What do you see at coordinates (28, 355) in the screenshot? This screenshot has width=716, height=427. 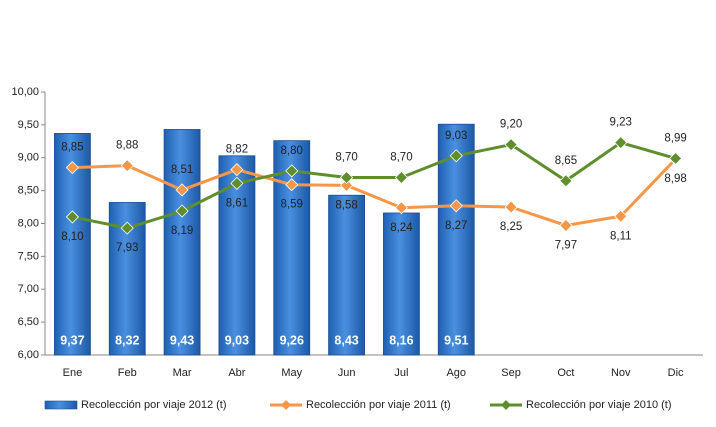 I see `y-tick-label: 6,00` at bounding box center [28, 355].